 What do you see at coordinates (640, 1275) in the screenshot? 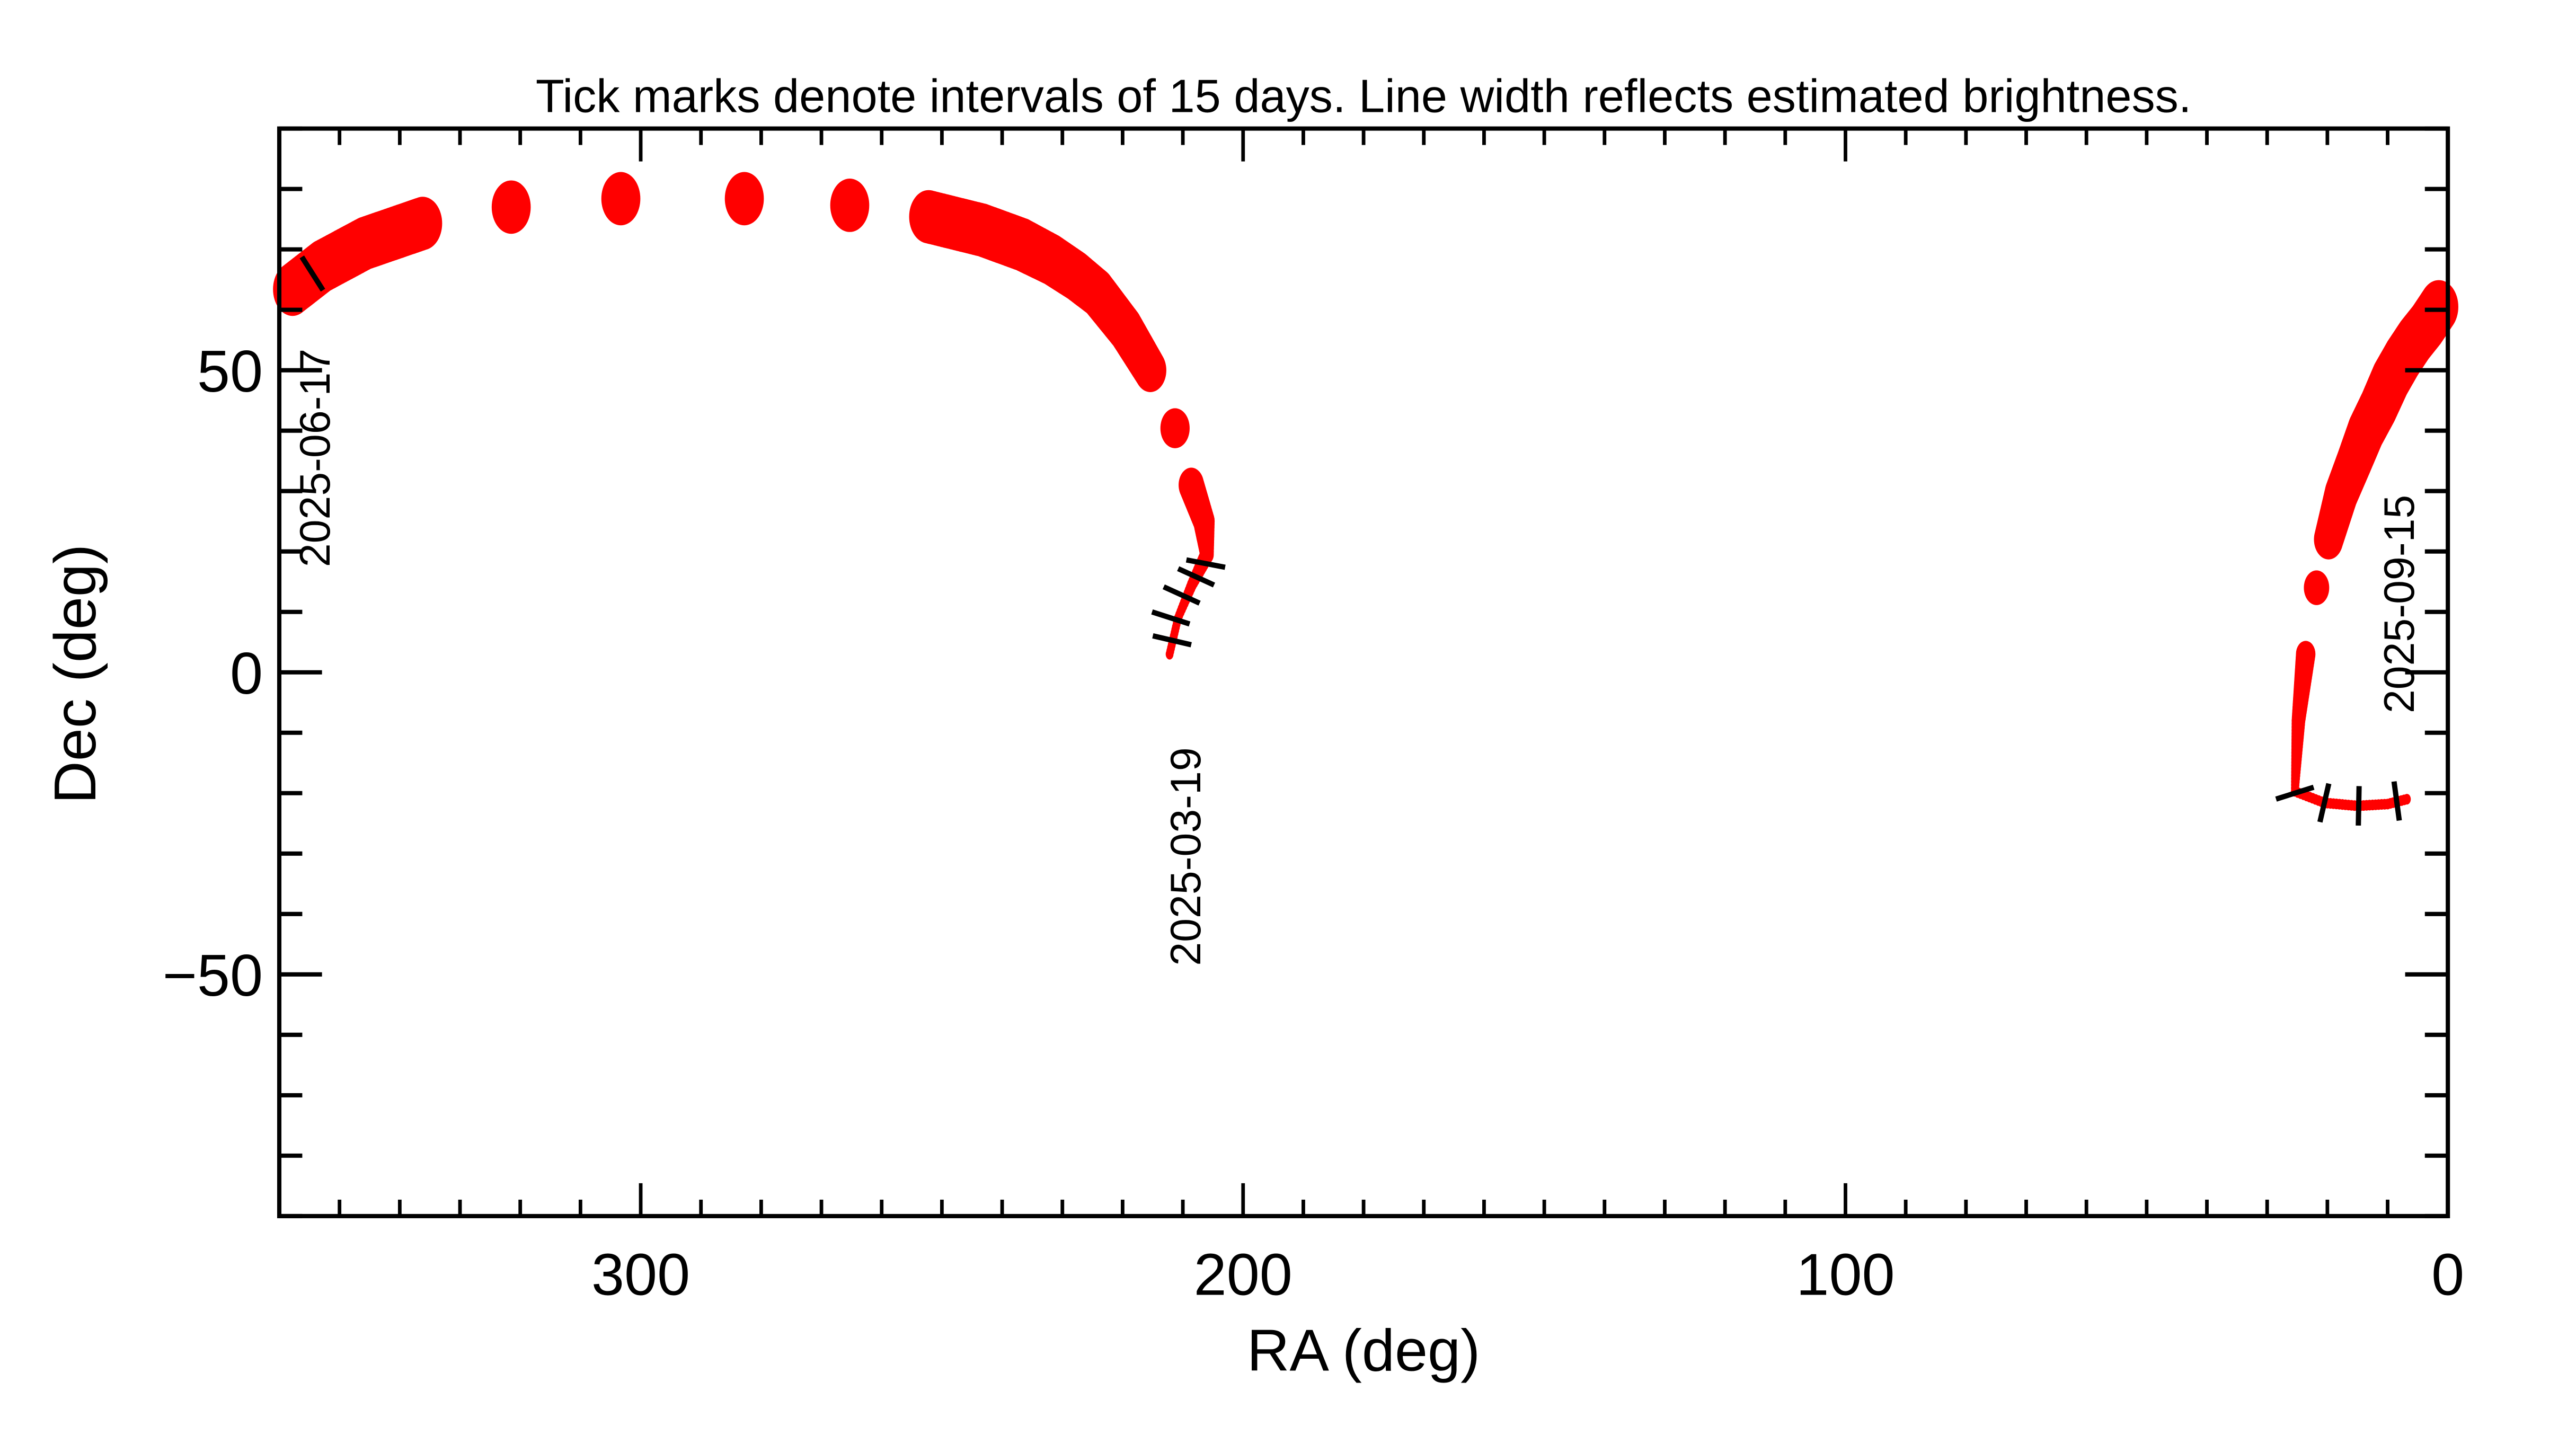
I see `x-tick-label: 300` at bounding box center [640, 1275].